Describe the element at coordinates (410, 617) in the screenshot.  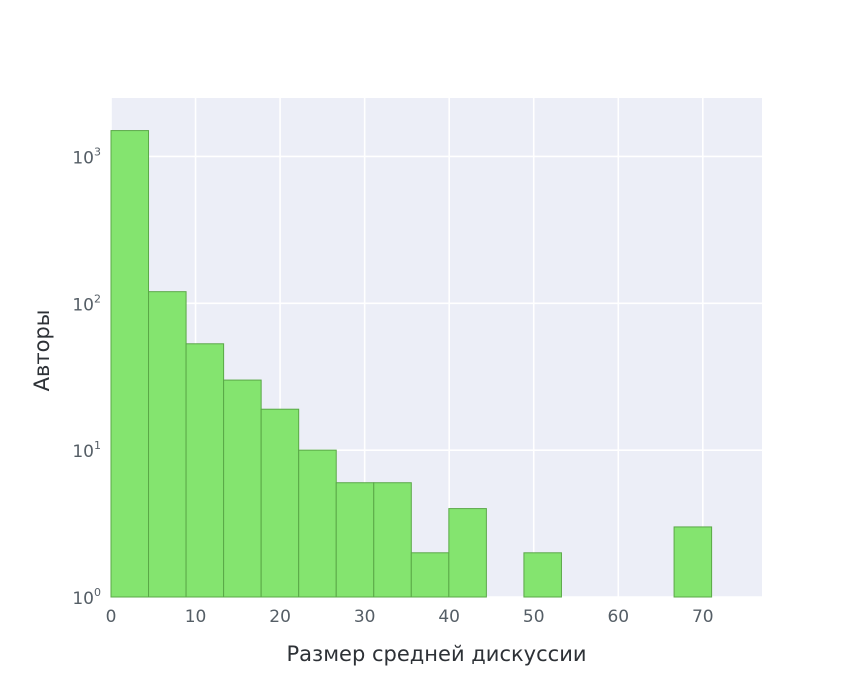
I see `x-axis-ticks: 0 10 20 30 40 50 60 70` at that location.